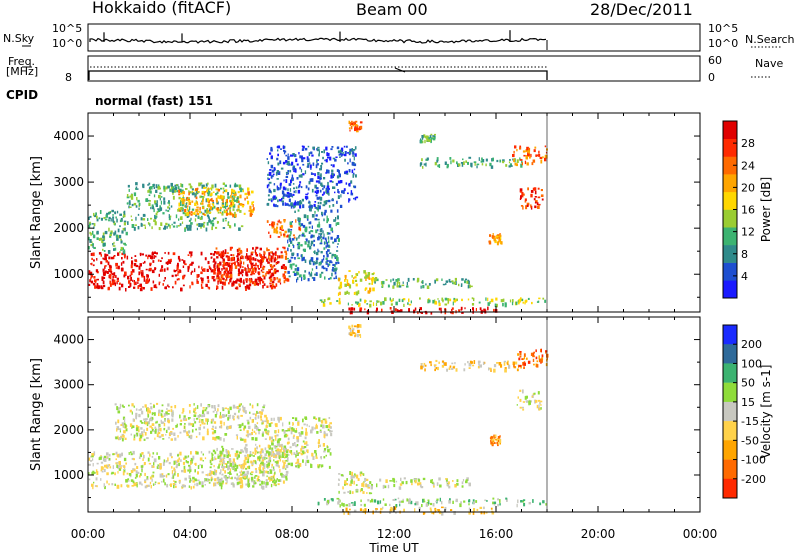 The image size is (800, 554). I want to click on y-tick-label: 2000, so click(68, 430).